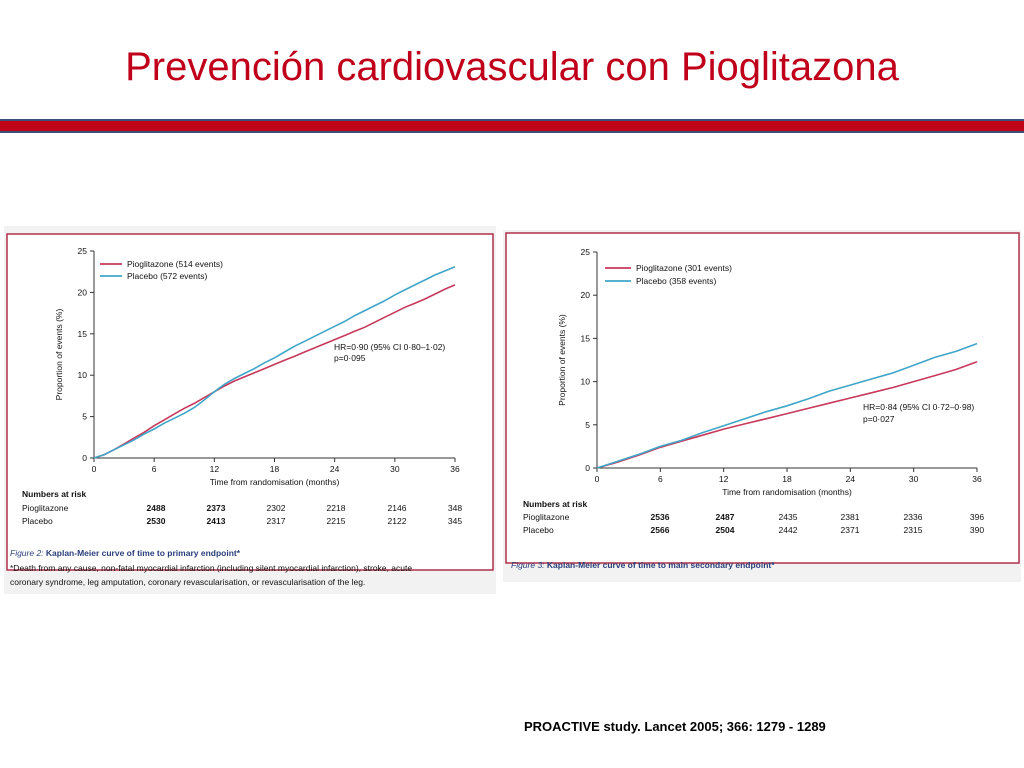 The width and height of the screenshot is (1024, 768). Describe the element at coordinates (397, 508) in the screenshot. I see `risk-value: 2146` at that location.